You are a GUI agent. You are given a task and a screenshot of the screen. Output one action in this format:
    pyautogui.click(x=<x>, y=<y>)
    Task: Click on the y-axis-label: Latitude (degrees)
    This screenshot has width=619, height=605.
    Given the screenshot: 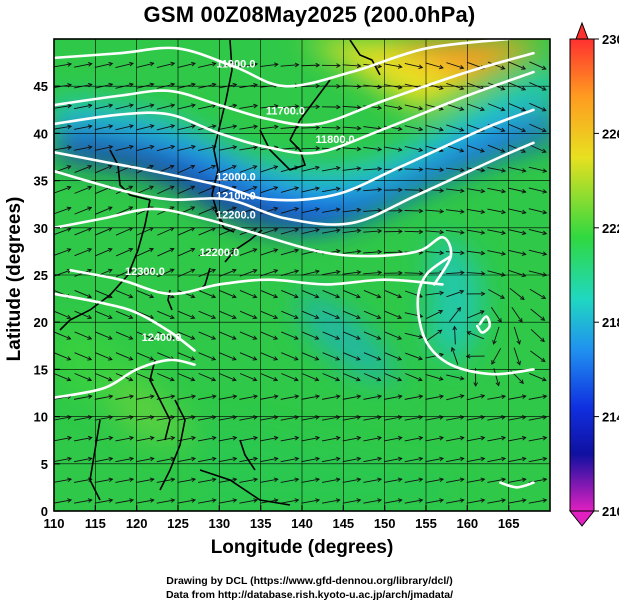 What is the action you would take?
    pyautogui.click(x=14, y=279)
    